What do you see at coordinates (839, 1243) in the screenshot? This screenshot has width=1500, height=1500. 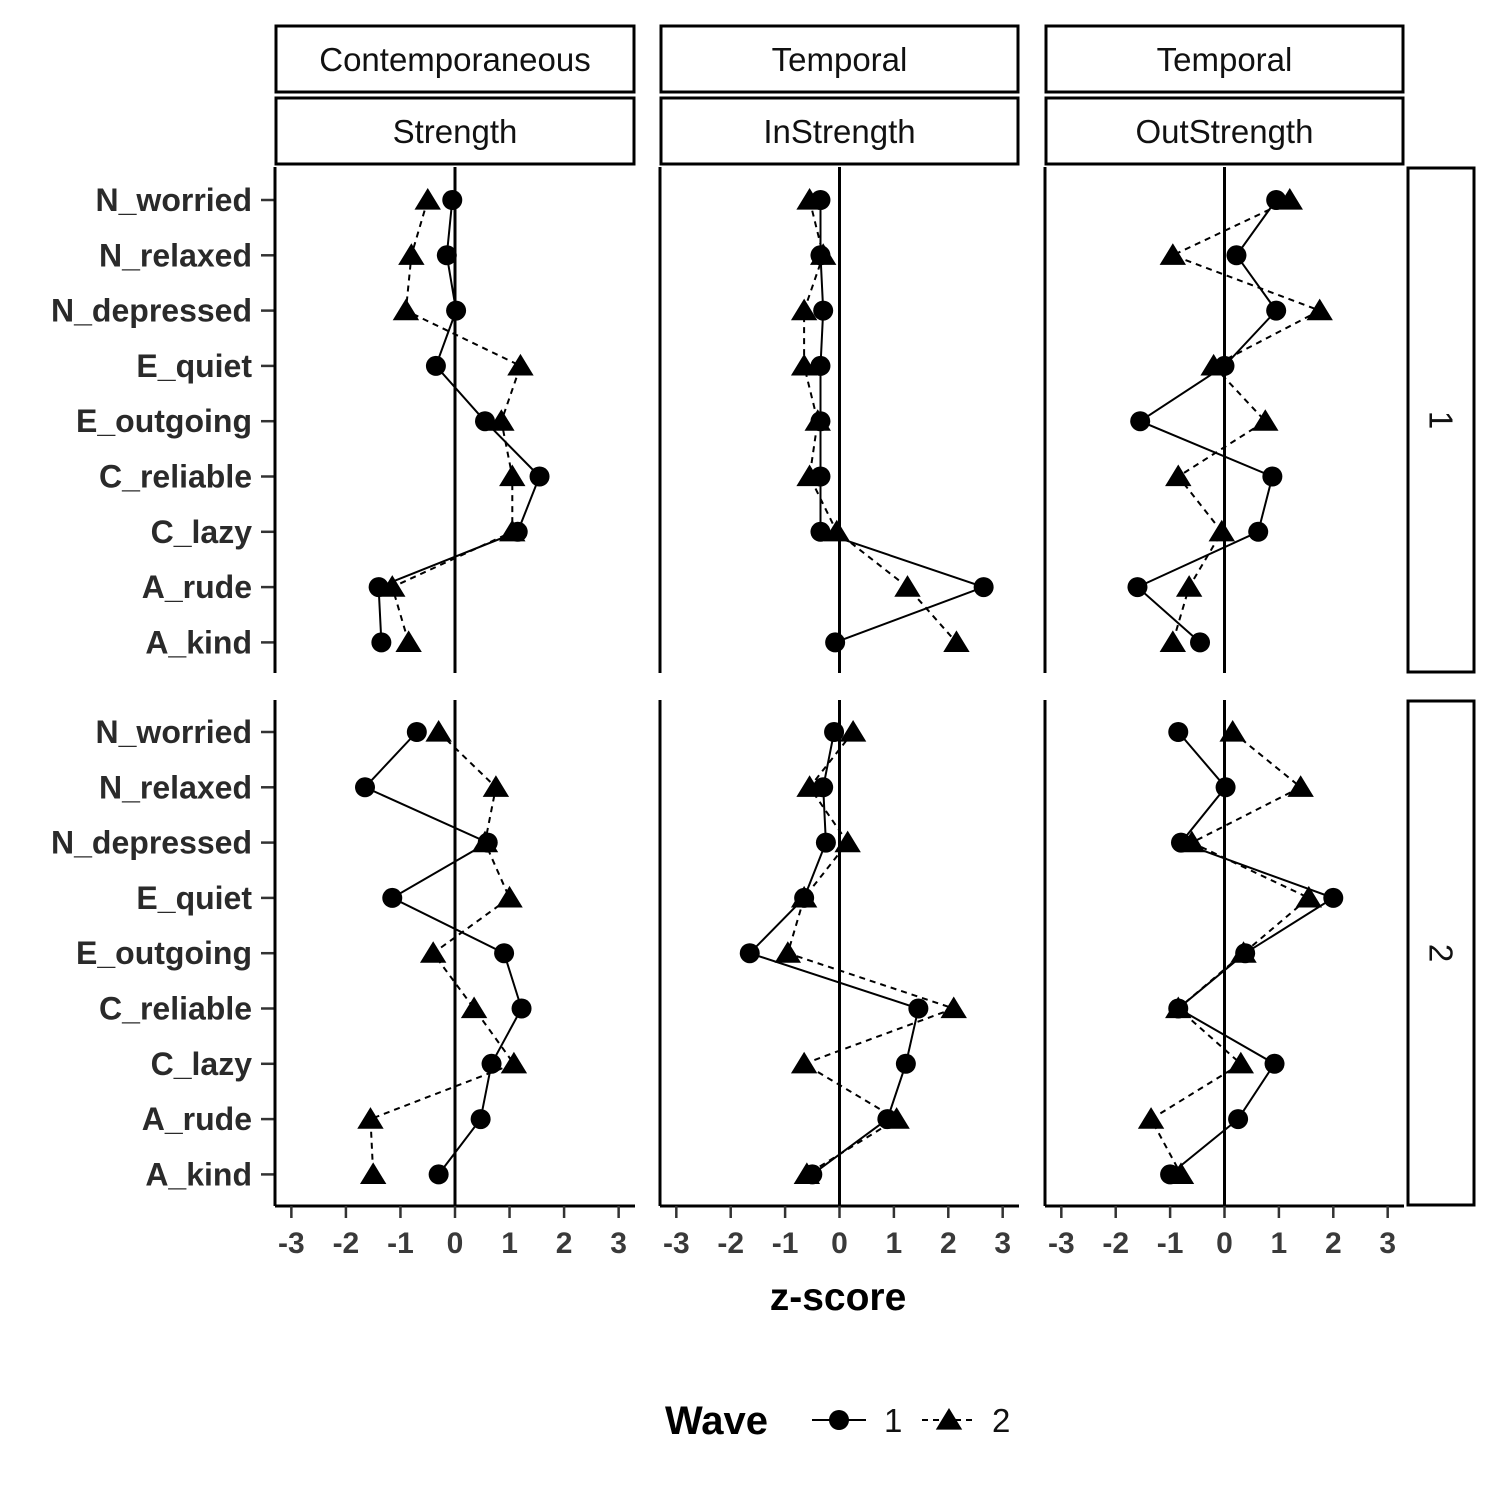 I see `x-tick-label: 0` at bounding box center [839, 1243].